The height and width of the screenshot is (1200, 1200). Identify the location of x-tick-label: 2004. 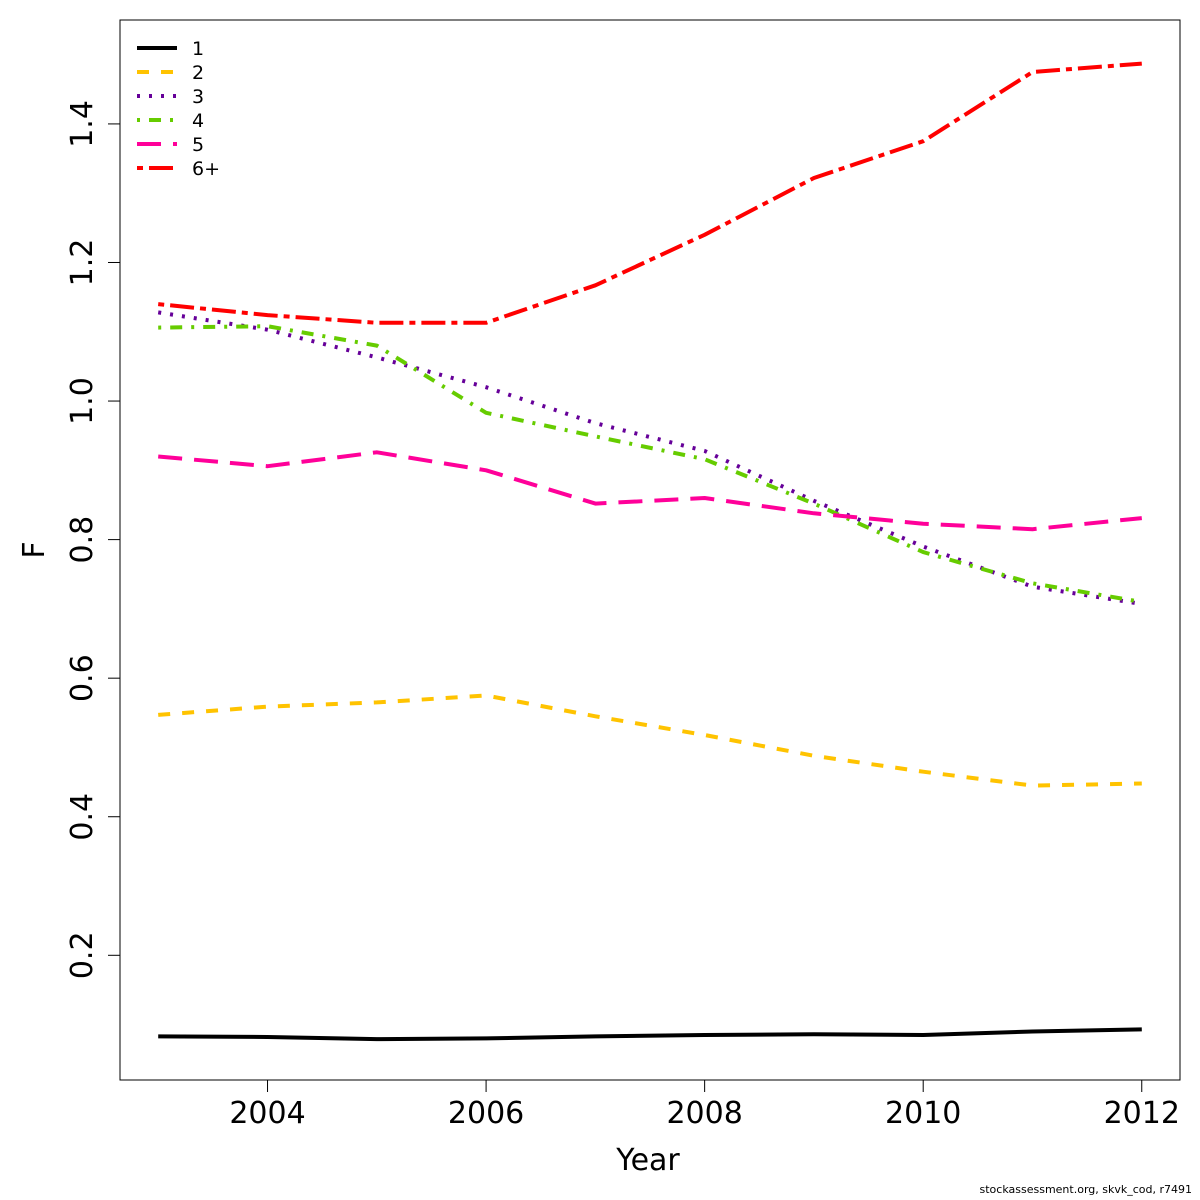
(267, 1113).